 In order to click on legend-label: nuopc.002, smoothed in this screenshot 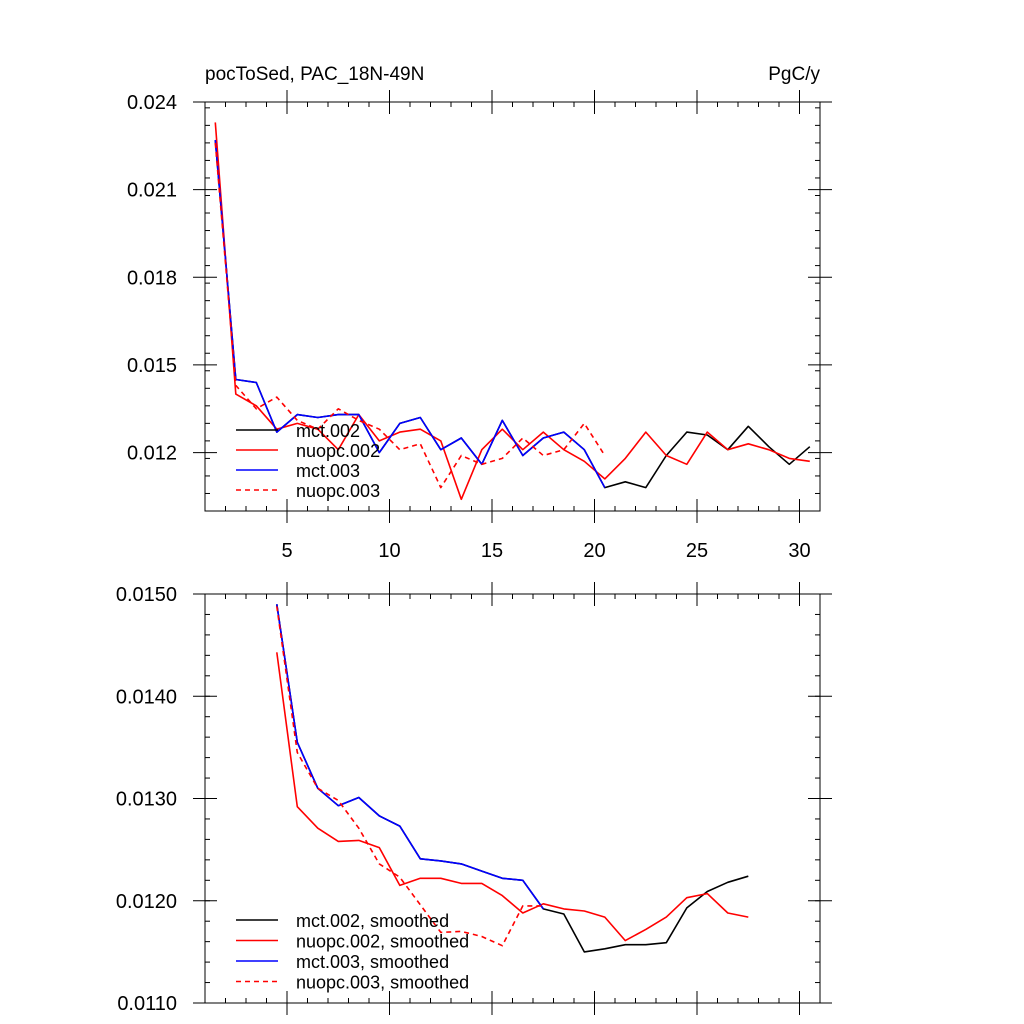, I will do `click(382, 942)`.